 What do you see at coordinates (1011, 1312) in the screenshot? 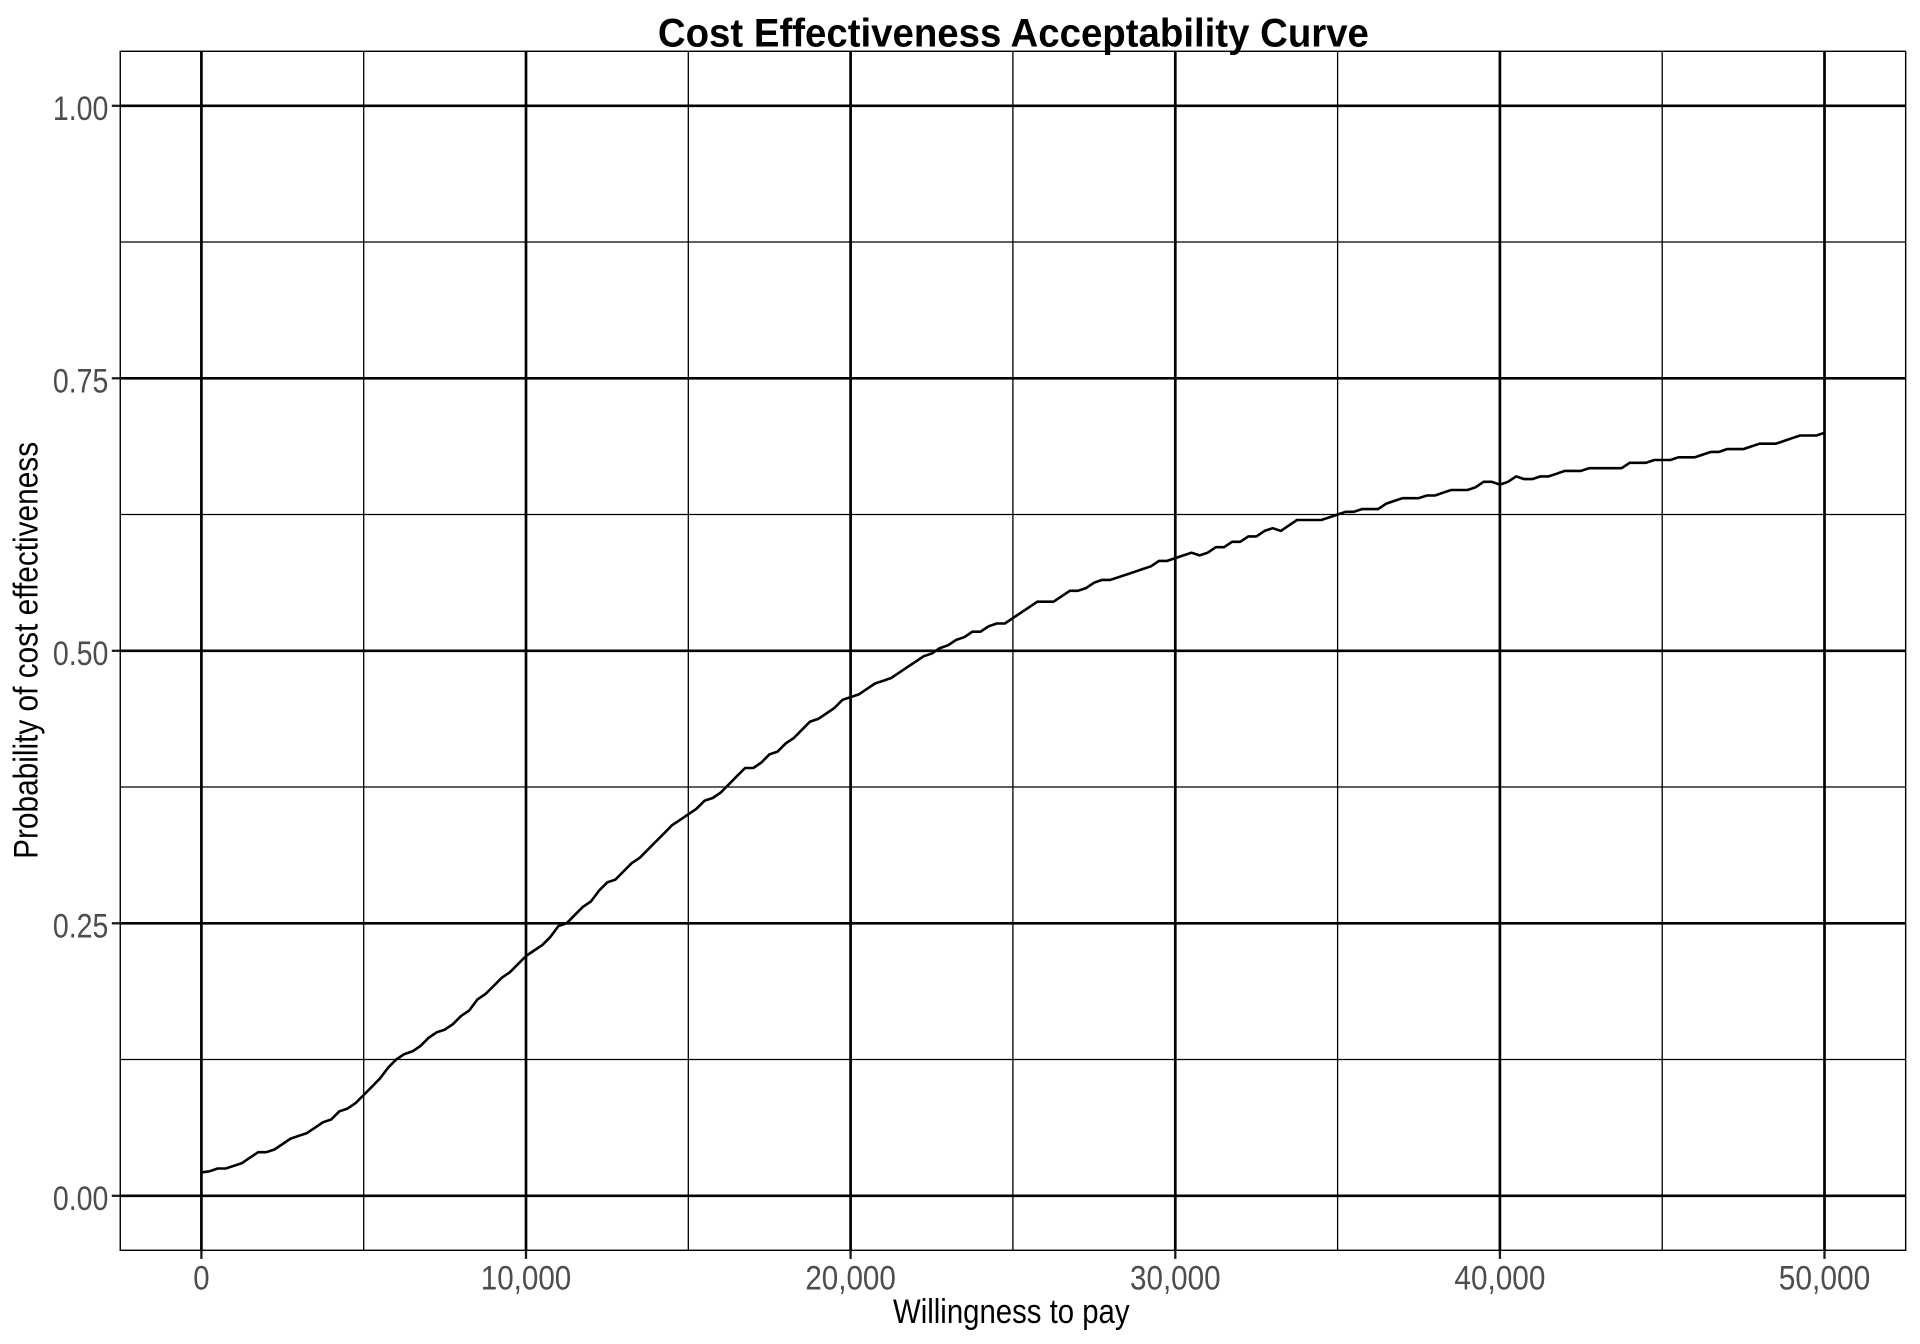
I see `svg-text: Willingness to pay` at bounding box center [1011, 1312].